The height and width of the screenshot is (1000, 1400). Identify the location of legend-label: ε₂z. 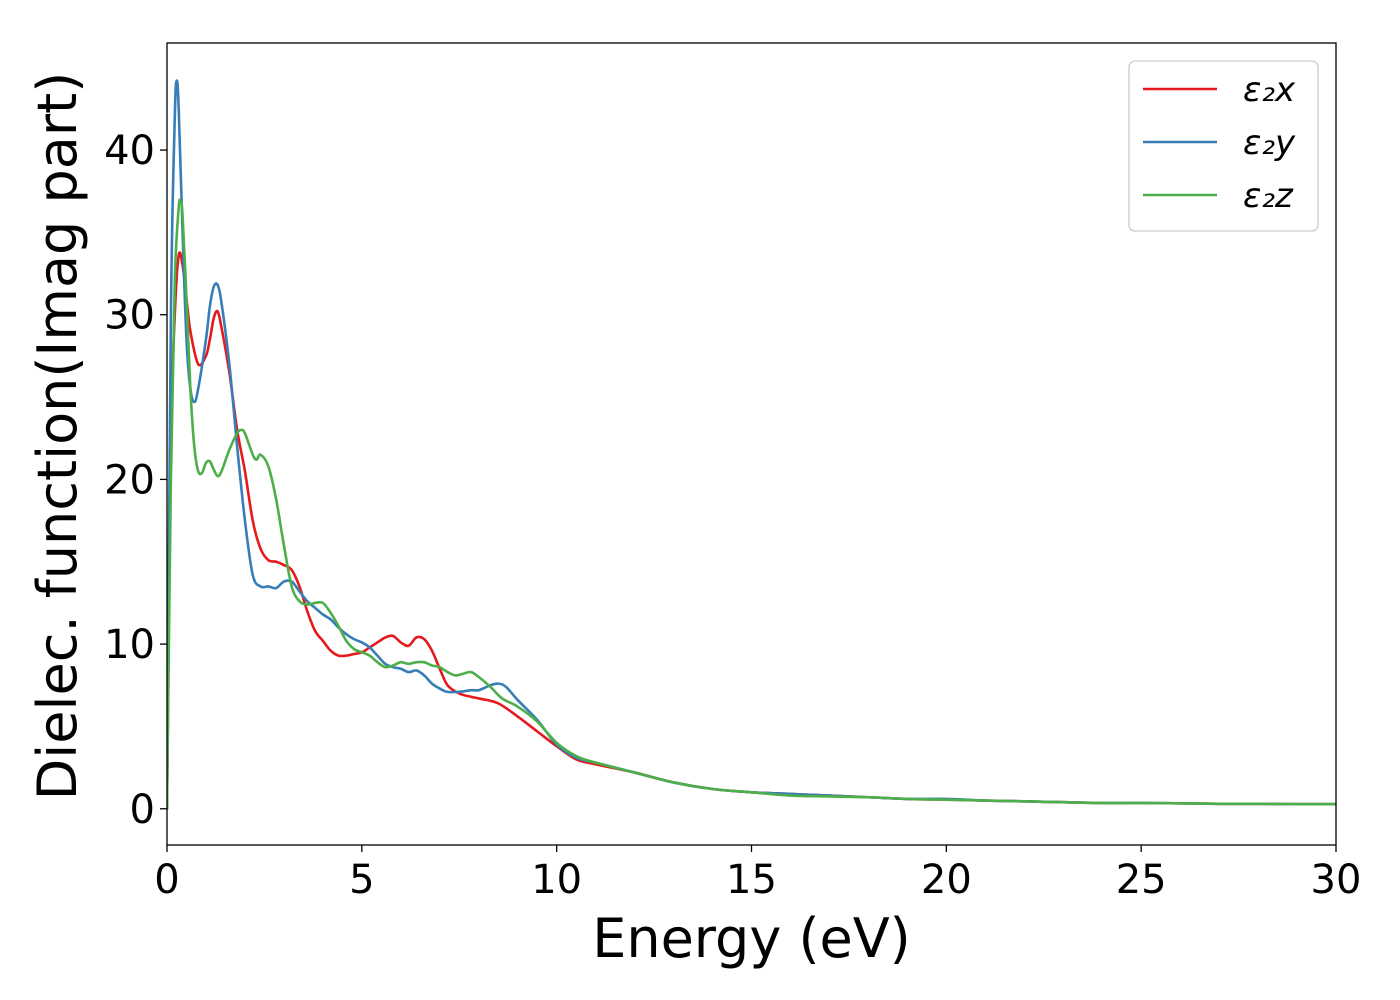
(1268, 196).